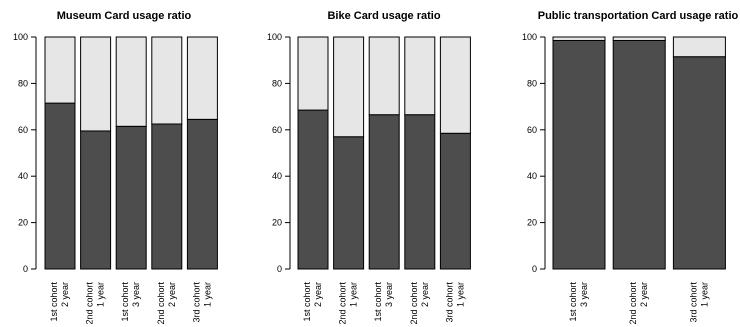 This screenshot has height=327, width=740. What do you see at coordinates (383, 16) in the screenshot?
I see `chart-title: Bike Card usage ratio` at bounding box center [383, 16].